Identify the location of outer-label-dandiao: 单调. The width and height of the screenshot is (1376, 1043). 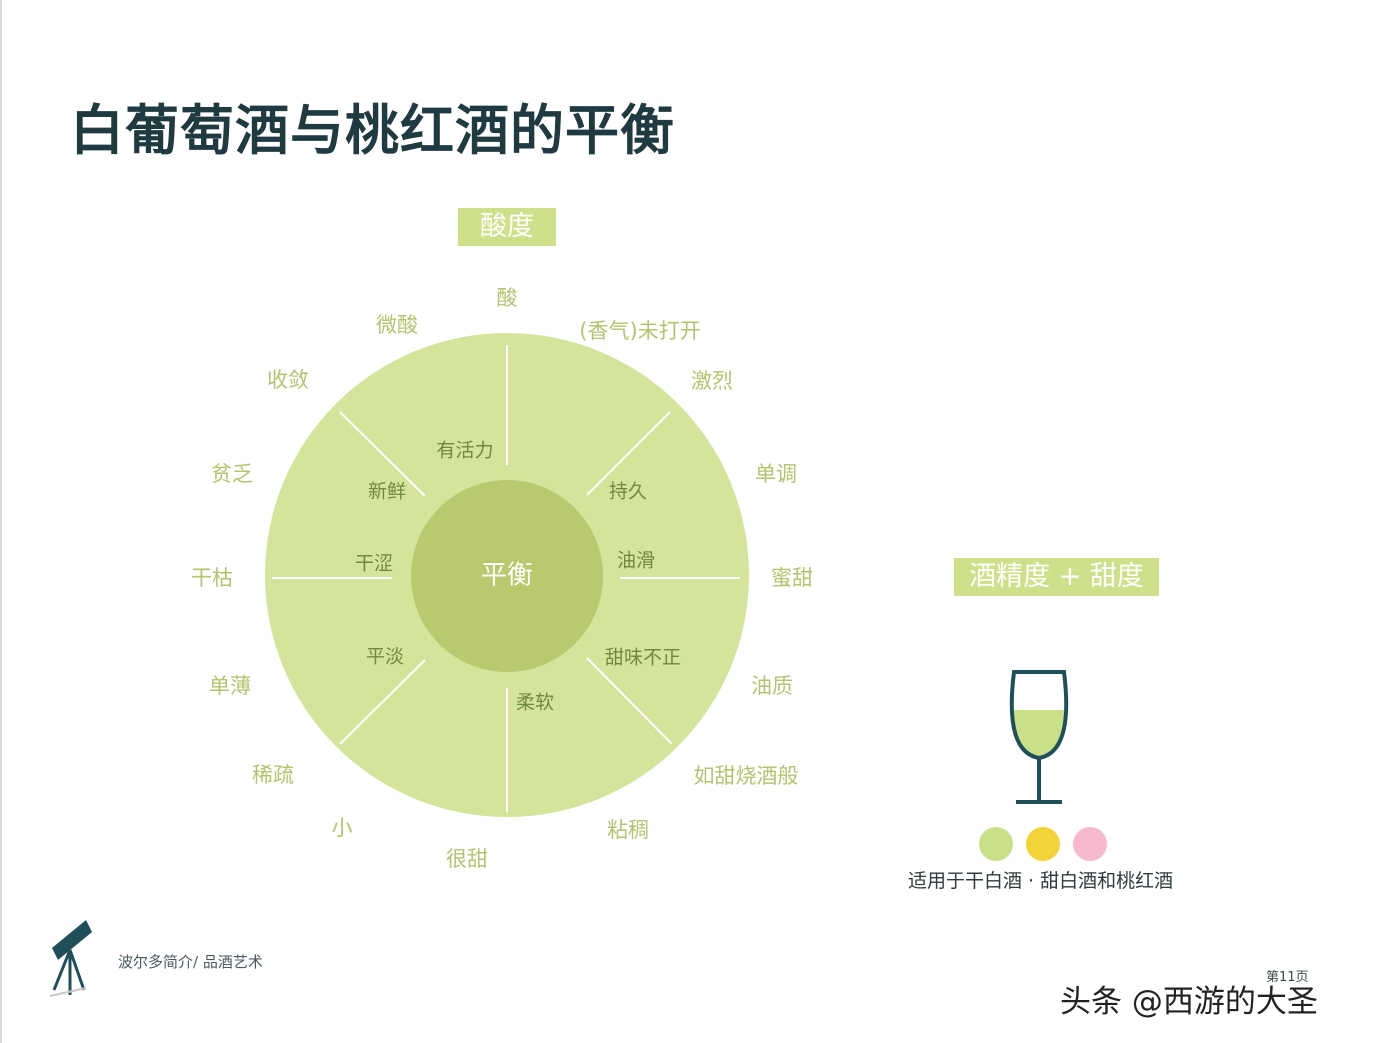
(776, 474).